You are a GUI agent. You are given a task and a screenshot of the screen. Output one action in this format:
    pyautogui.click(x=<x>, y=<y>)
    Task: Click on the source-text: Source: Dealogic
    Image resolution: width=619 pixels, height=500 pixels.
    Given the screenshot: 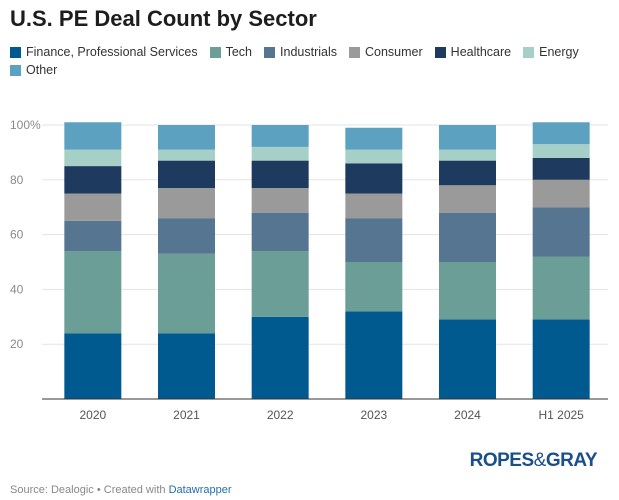 What is the action you would take?
    pyautogui.click(x=52, y=490)
    